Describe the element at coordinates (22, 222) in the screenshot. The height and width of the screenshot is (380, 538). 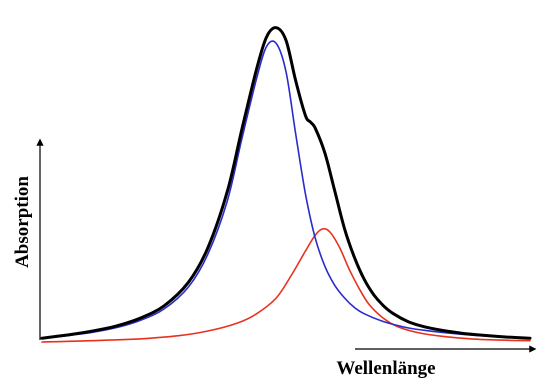
I see `y-axis-label: Absorption` at that location.